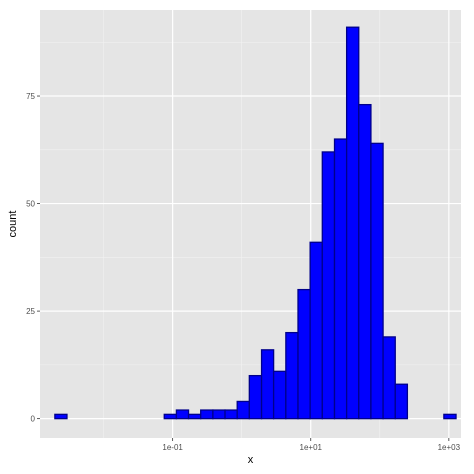  What do you see at coordinates (13, 224) in the screenshot?
I see `y-axis-title: count` at bounding box center [13, 224].